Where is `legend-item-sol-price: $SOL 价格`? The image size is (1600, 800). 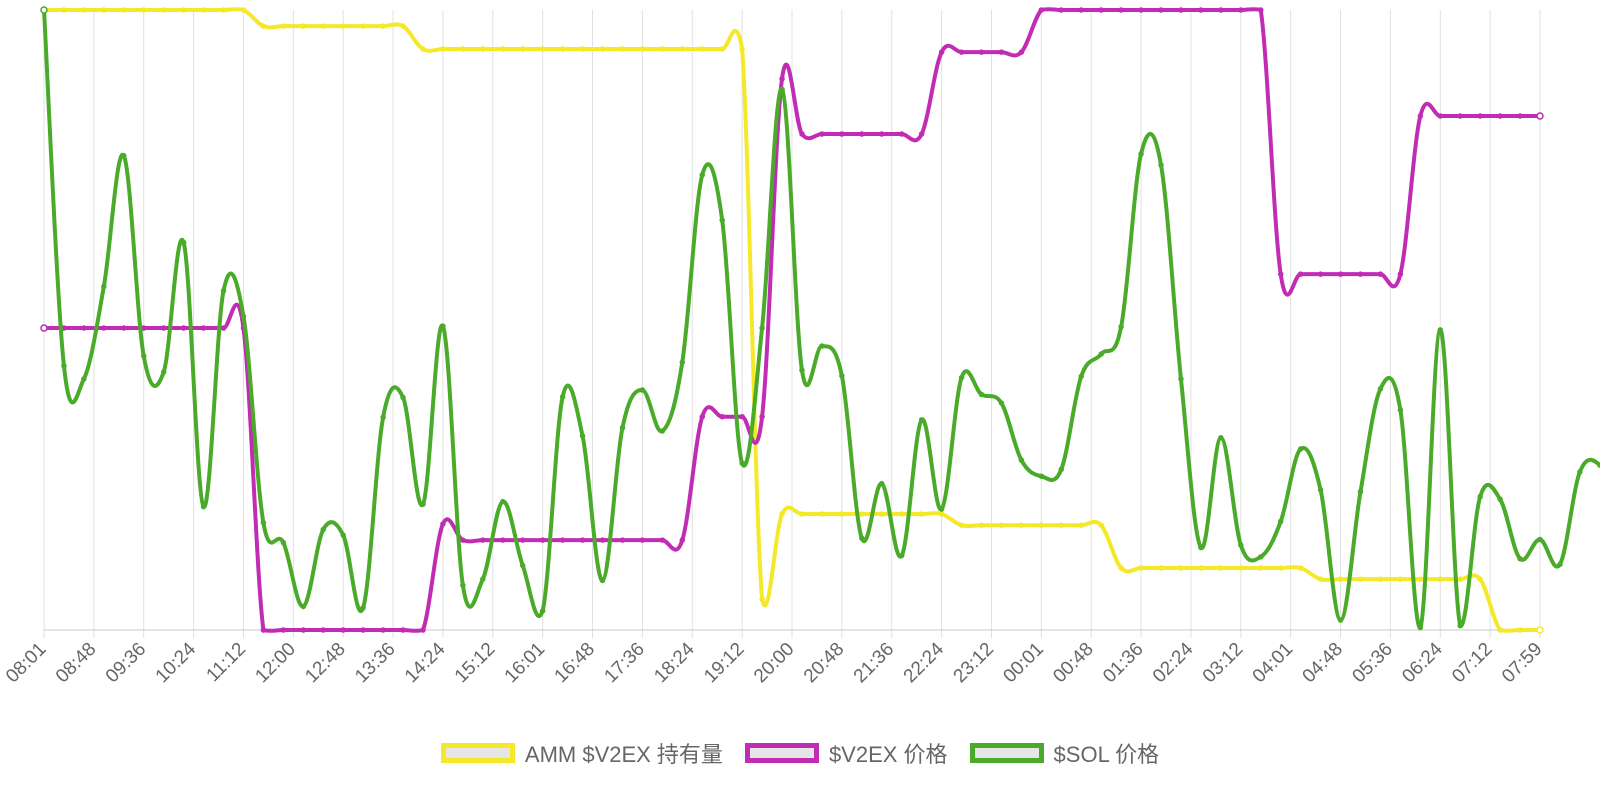
legend-item-sol-price: $SOL 价格 is located at coordinates (1064, 753).